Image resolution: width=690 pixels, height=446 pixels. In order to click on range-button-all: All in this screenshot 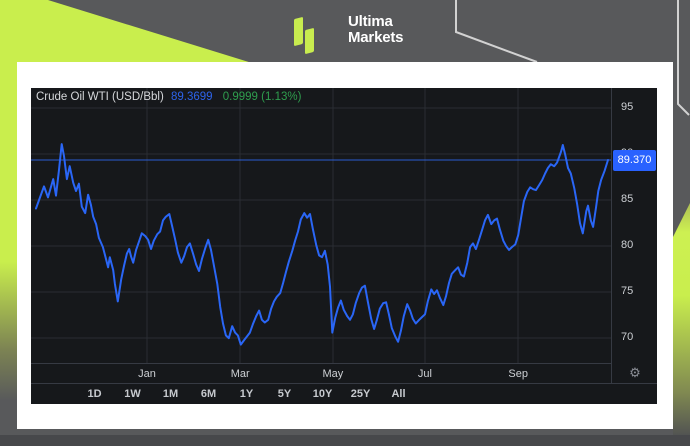, I will do `click(398, 393)`.